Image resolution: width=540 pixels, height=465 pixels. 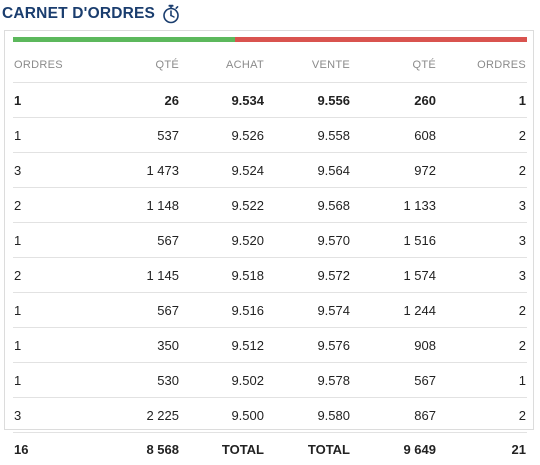 What do you see at coordinates (308, 240) in the screenshot?
I see `ask-price-cell: 9.570` at bounding box center [308, 240].